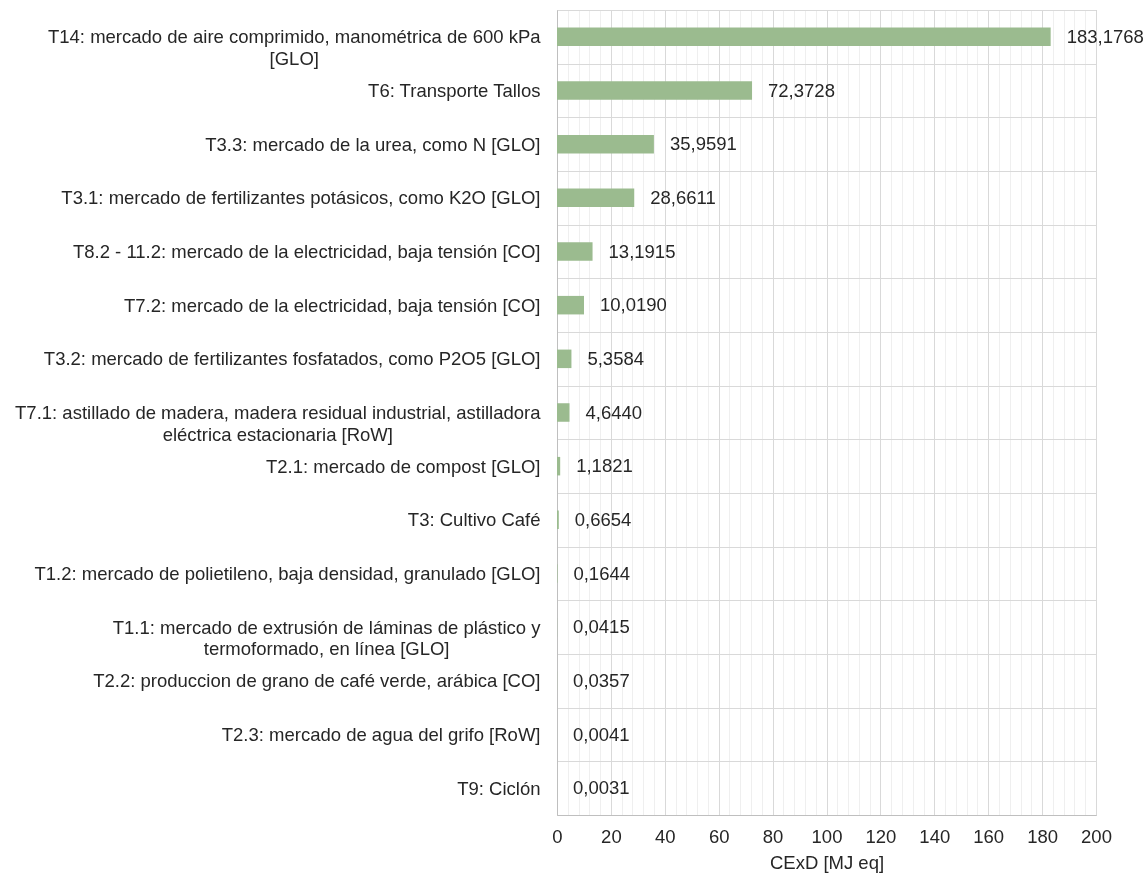  Describe the element at coordinates (306, 251) in the screenshot. I see `y-tick-label: T8.2 - 11.2: mercado de la electricidad, baja tensión [CO]` at that location.